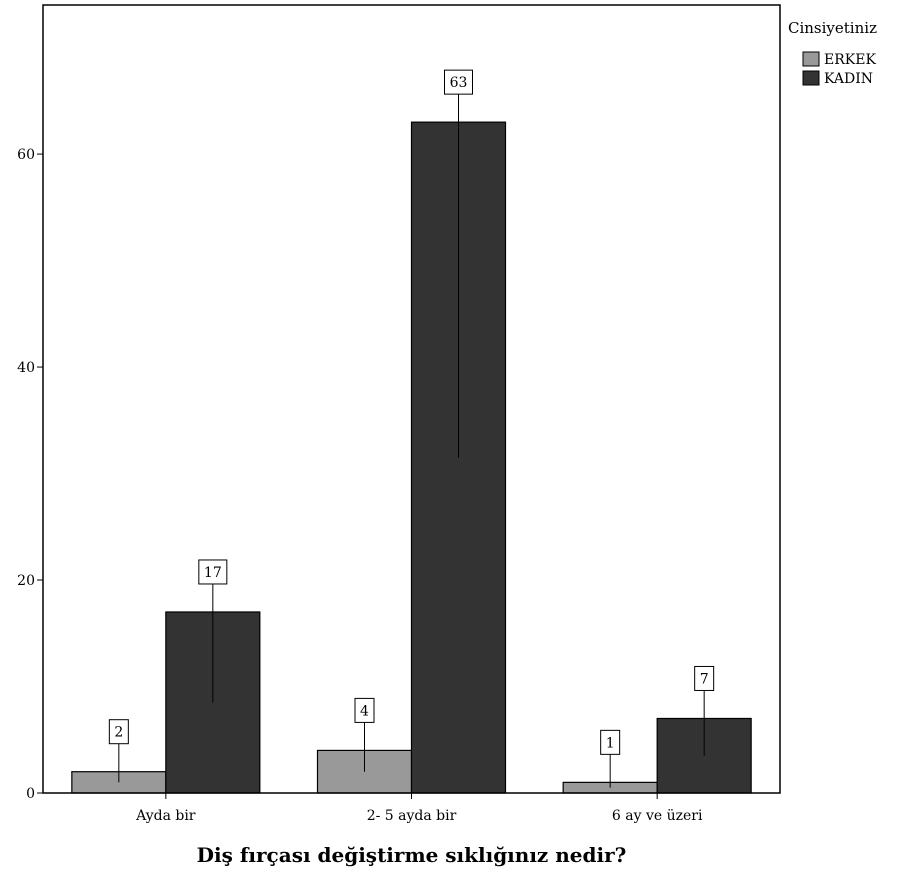  I want to click on x-axis-title: Diş fırçası değiştirme sıklığınız nedir?, so click(412, 855).